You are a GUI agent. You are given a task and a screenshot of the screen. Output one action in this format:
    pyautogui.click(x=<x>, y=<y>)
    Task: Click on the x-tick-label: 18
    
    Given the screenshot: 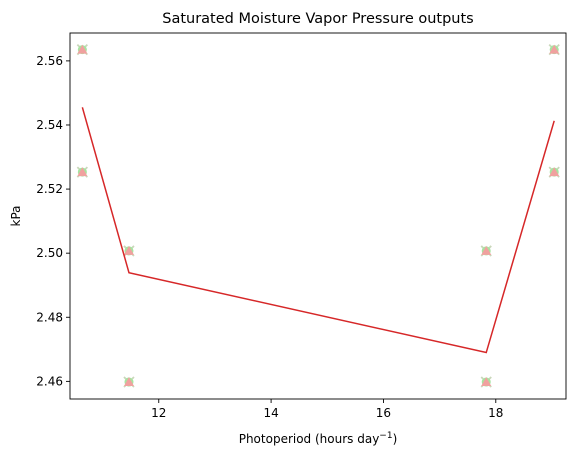 What is the action you would take?
    pyautogui.click(x=495, y=413)
    